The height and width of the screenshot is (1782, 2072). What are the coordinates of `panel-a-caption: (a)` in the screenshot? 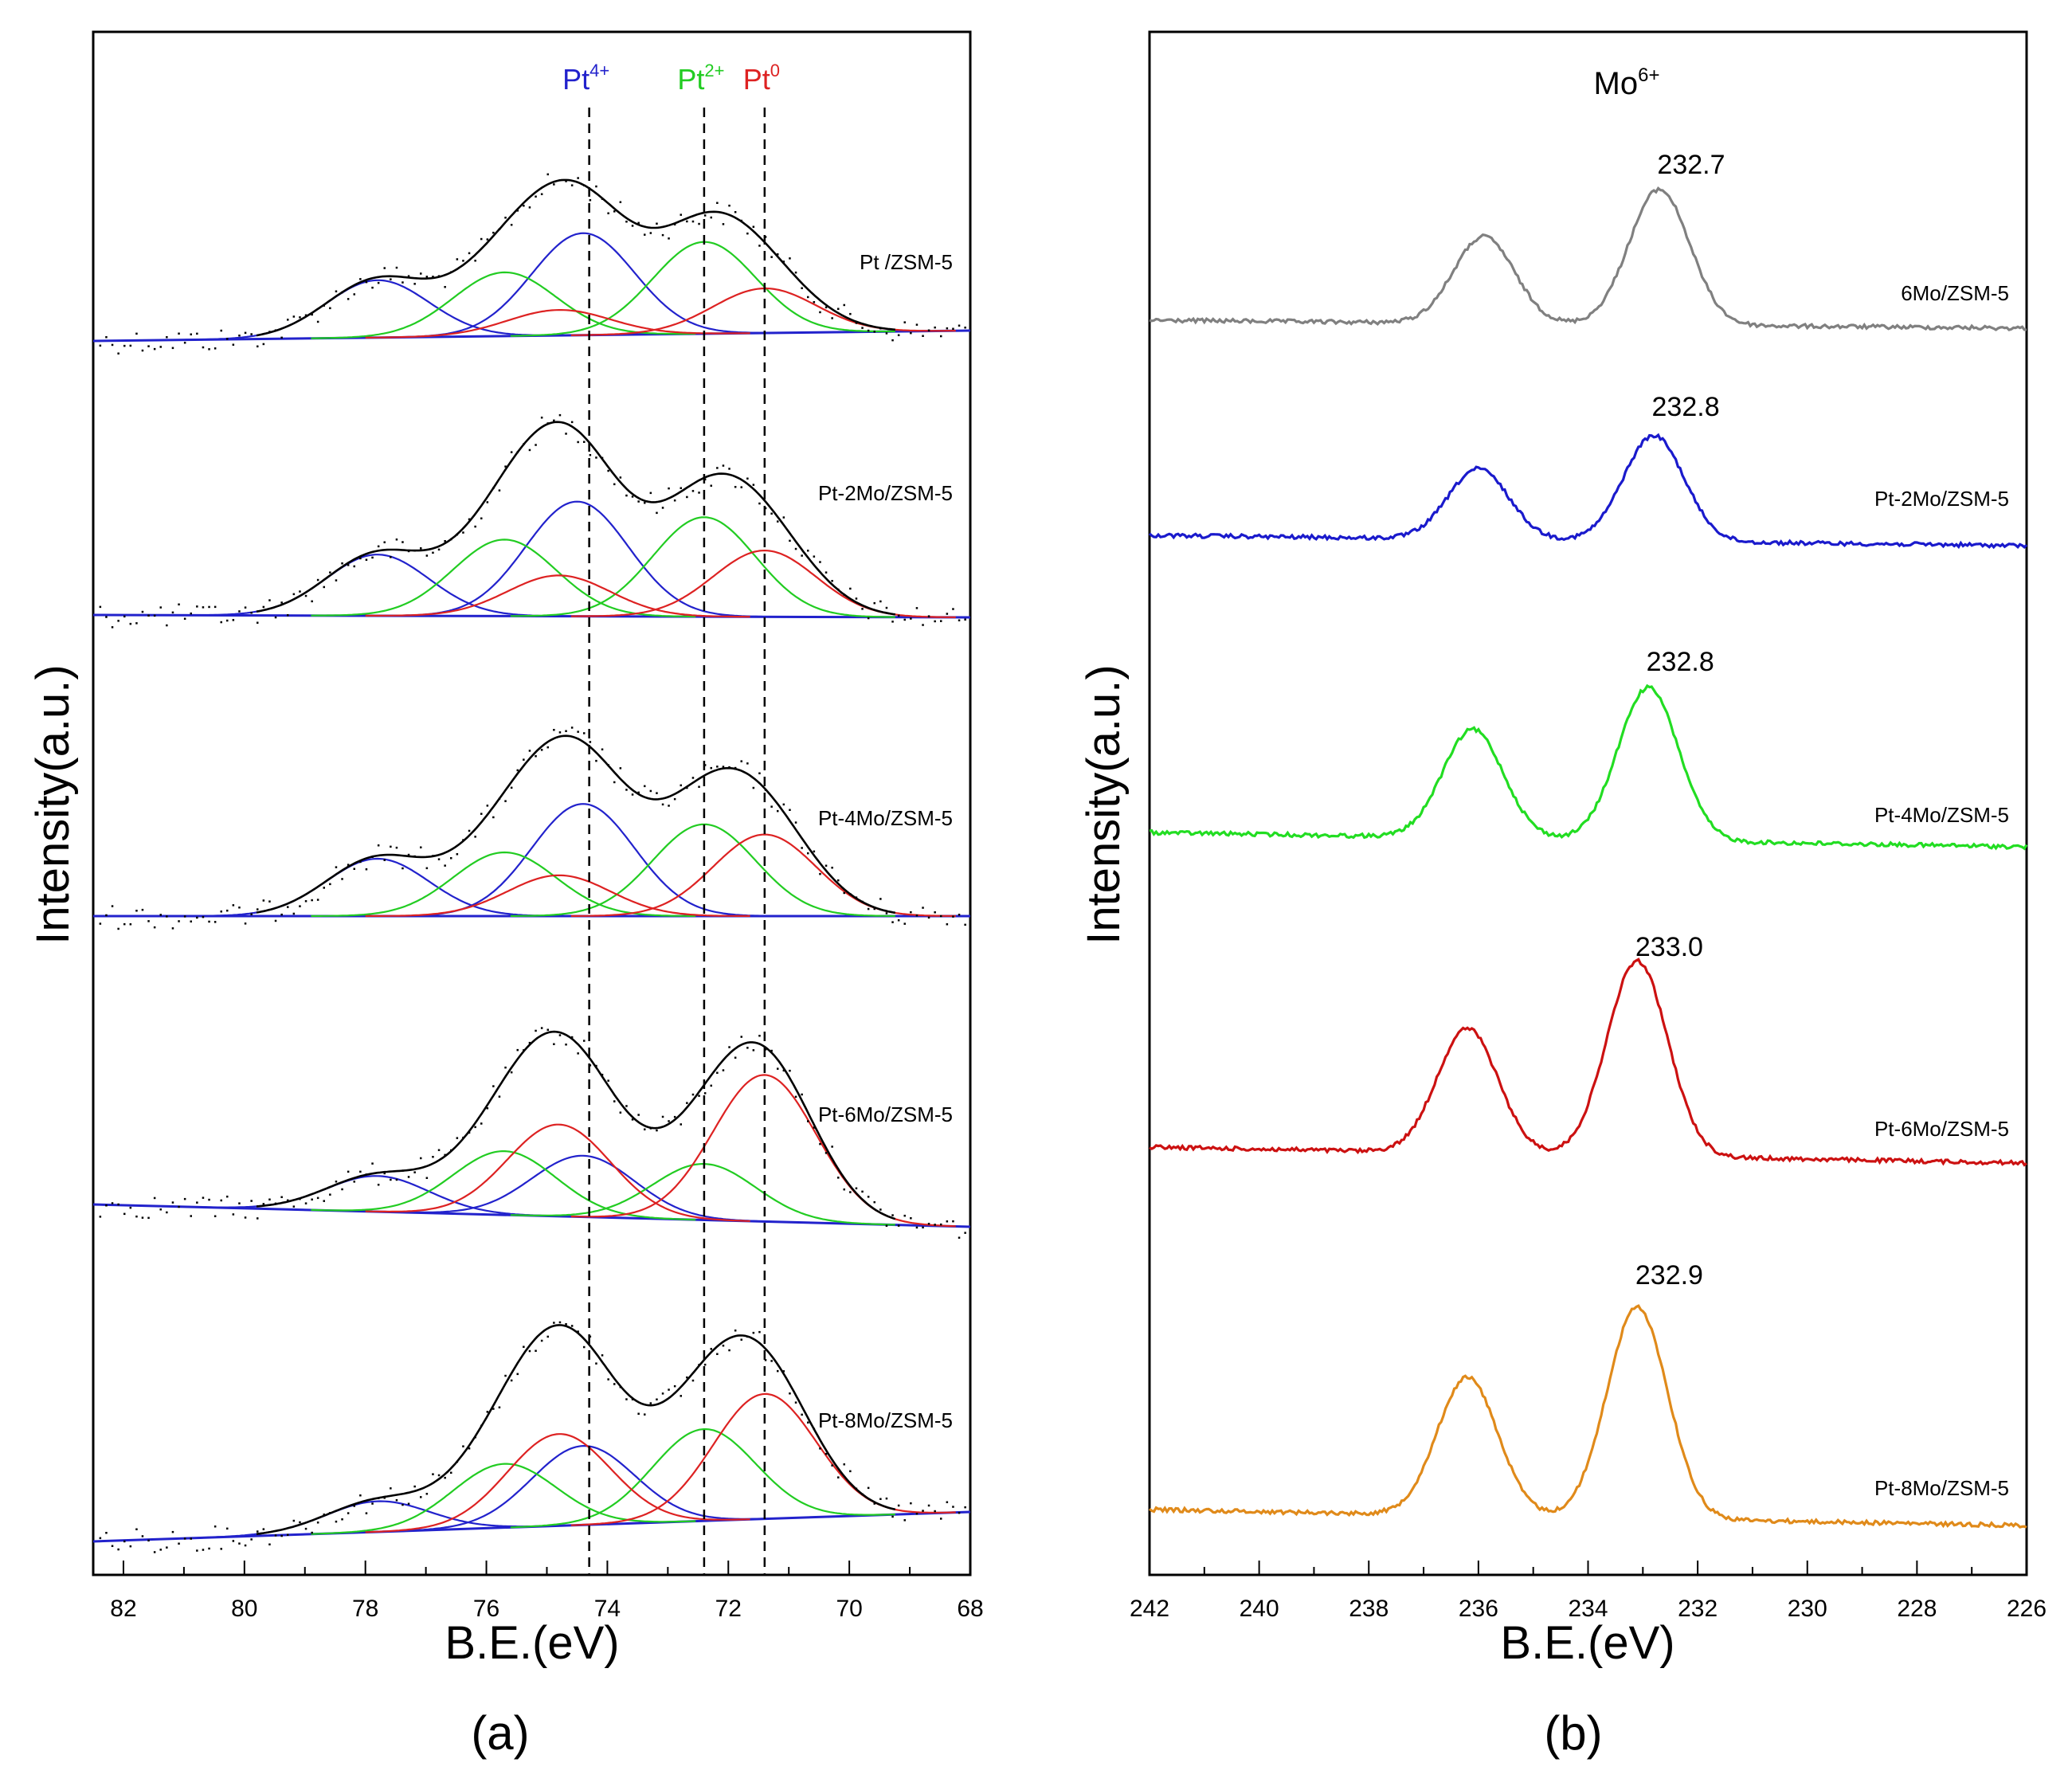 It's located at (500, 1733).